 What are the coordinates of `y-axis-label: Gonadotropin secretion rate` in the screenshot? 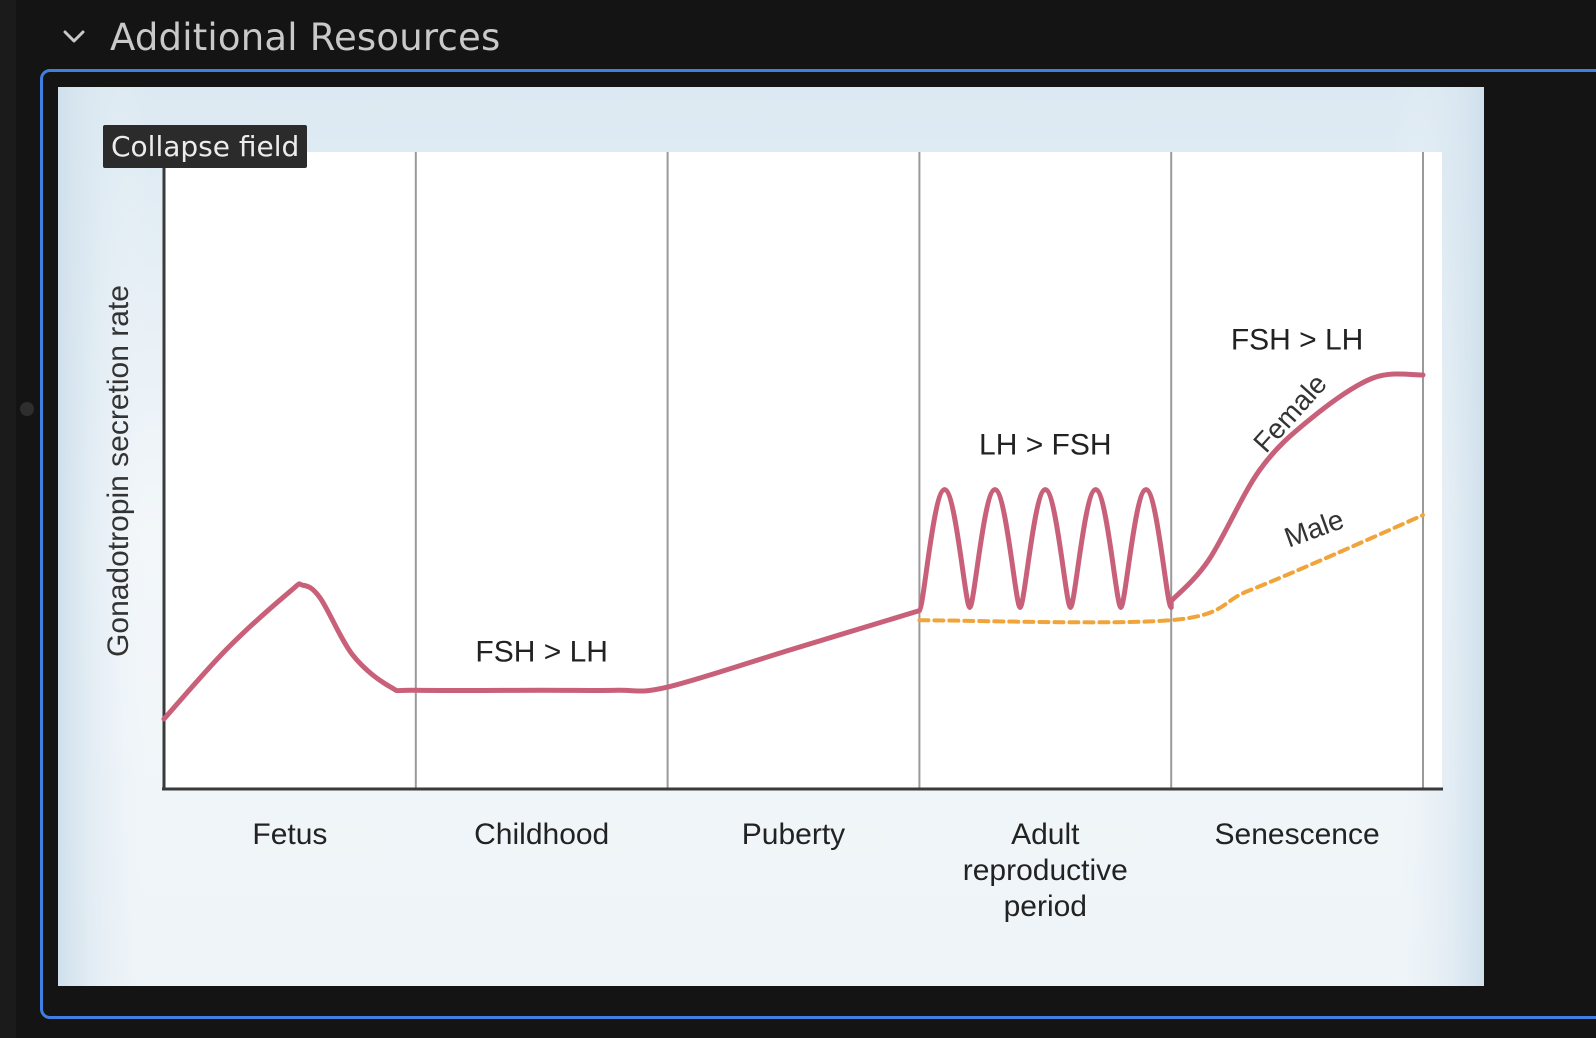 It's located at (118, 471).